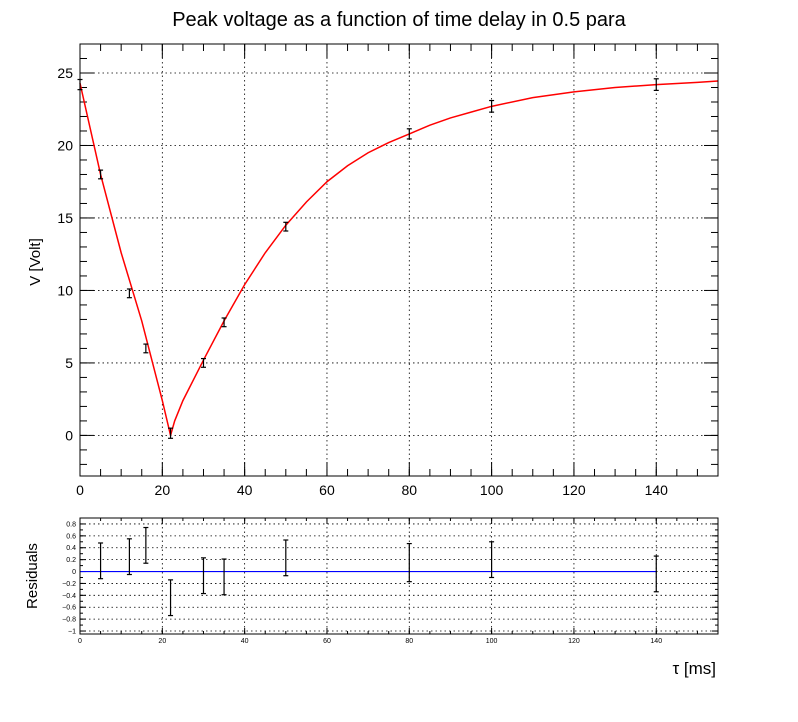 The width and height of the screenshot is (798, 722). I want to click on y-tick-label: −0.2, so click(69, 584).